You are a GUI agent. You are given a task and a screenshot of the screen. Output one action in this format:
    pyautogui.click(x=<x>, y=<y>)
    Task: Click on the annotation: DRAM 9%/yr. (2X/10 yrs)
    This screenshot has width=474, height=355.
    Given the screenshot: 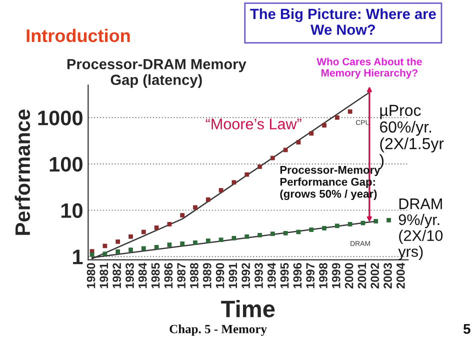 What is the action you would take?
    pyautogui.click(x=420, y=229)
    